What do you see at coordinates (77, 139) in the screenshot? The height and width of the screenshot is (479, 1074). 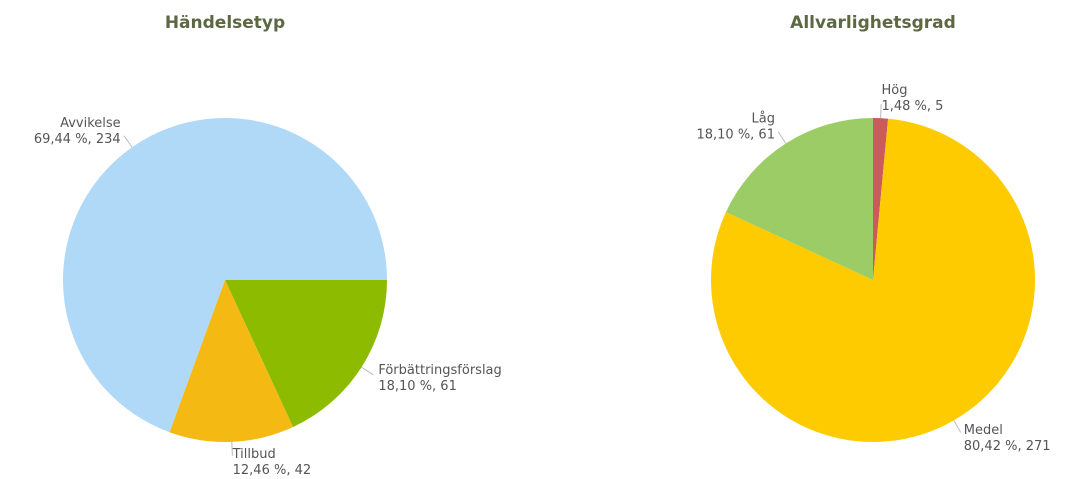 I see `slice-value-label: 69,44 %, 234` at bounding box center [77, 139].